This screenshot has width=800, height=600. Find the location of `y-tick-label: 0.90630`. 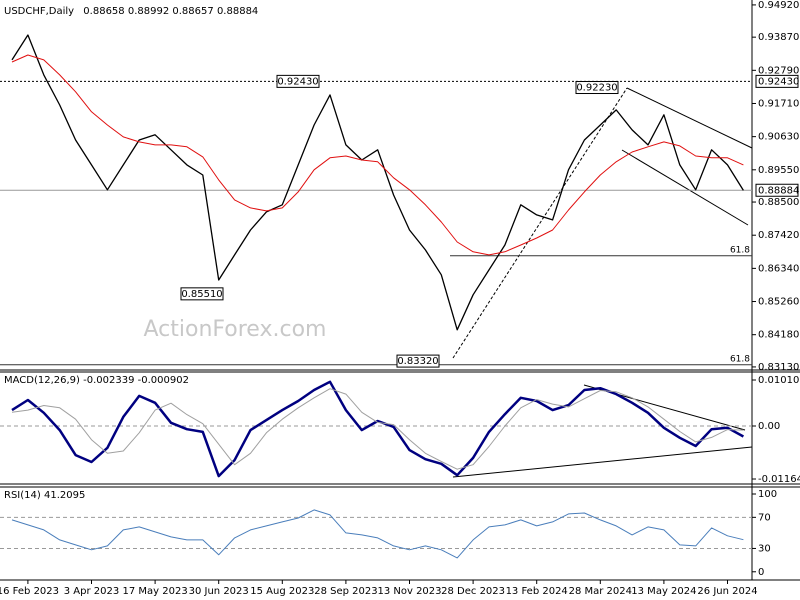

y-tick-label: 0.90630 is located at coordinates (778, 137).